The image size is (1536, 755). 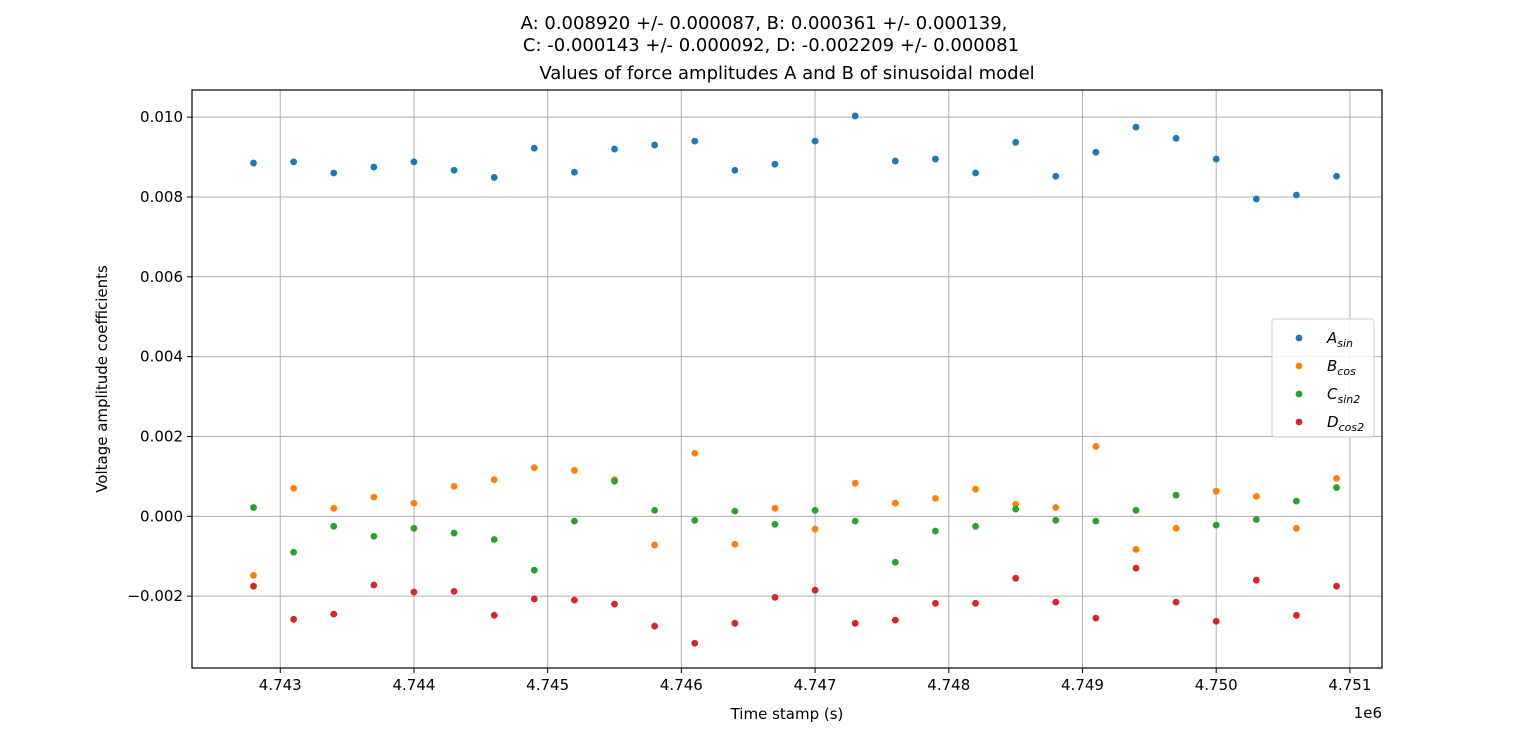 What do you see at coordinates (1341, 367) in the screenshot?
I see `legend-label-b: Bcos` at bounding box center [1341, 367].